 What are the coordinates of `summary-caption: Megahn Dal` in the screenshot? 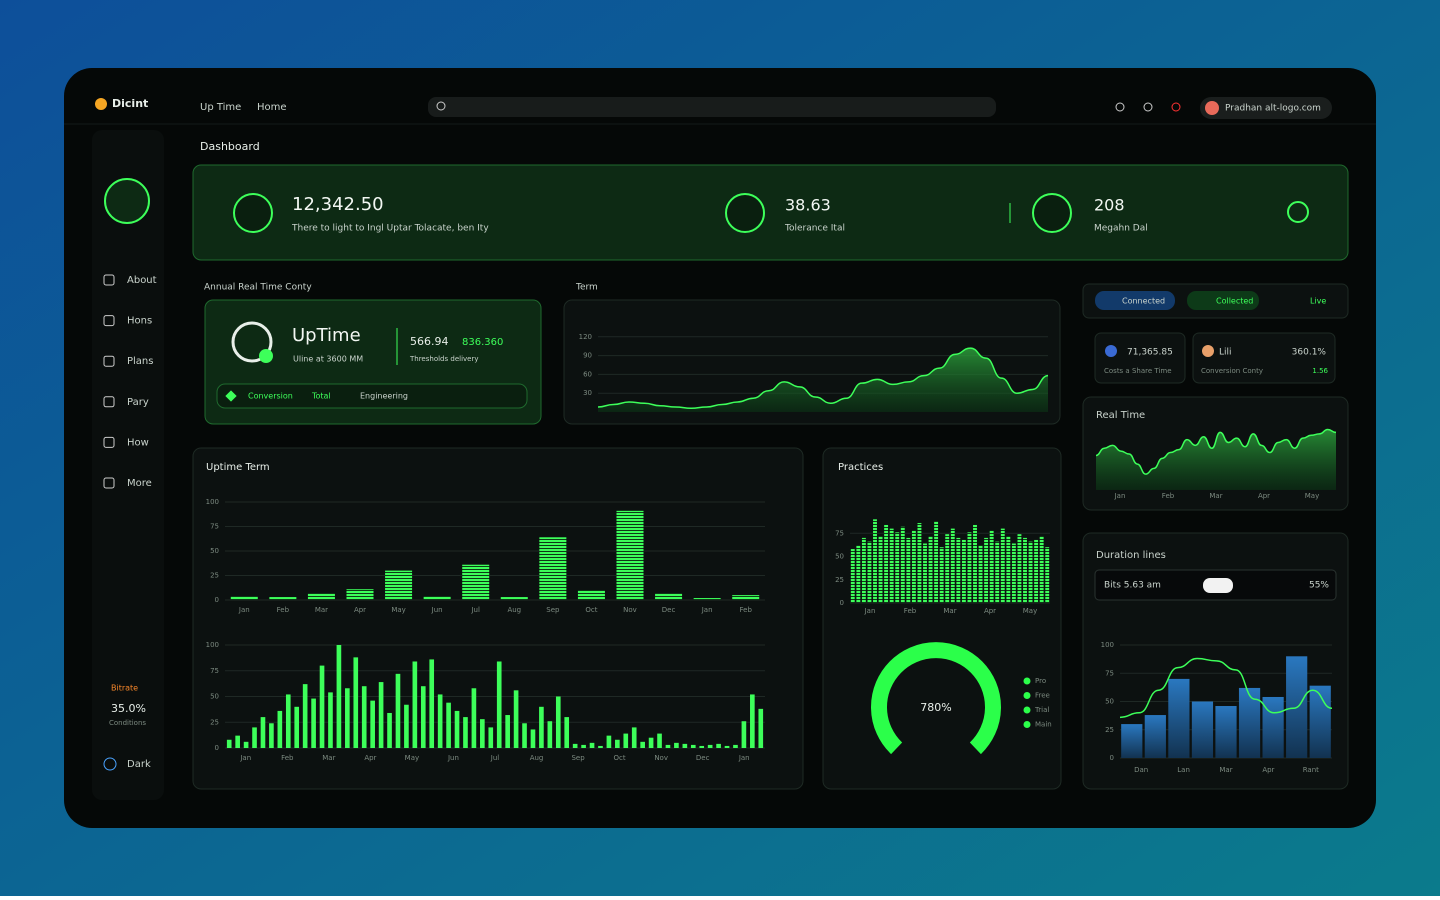 It's located at (1121, 229).